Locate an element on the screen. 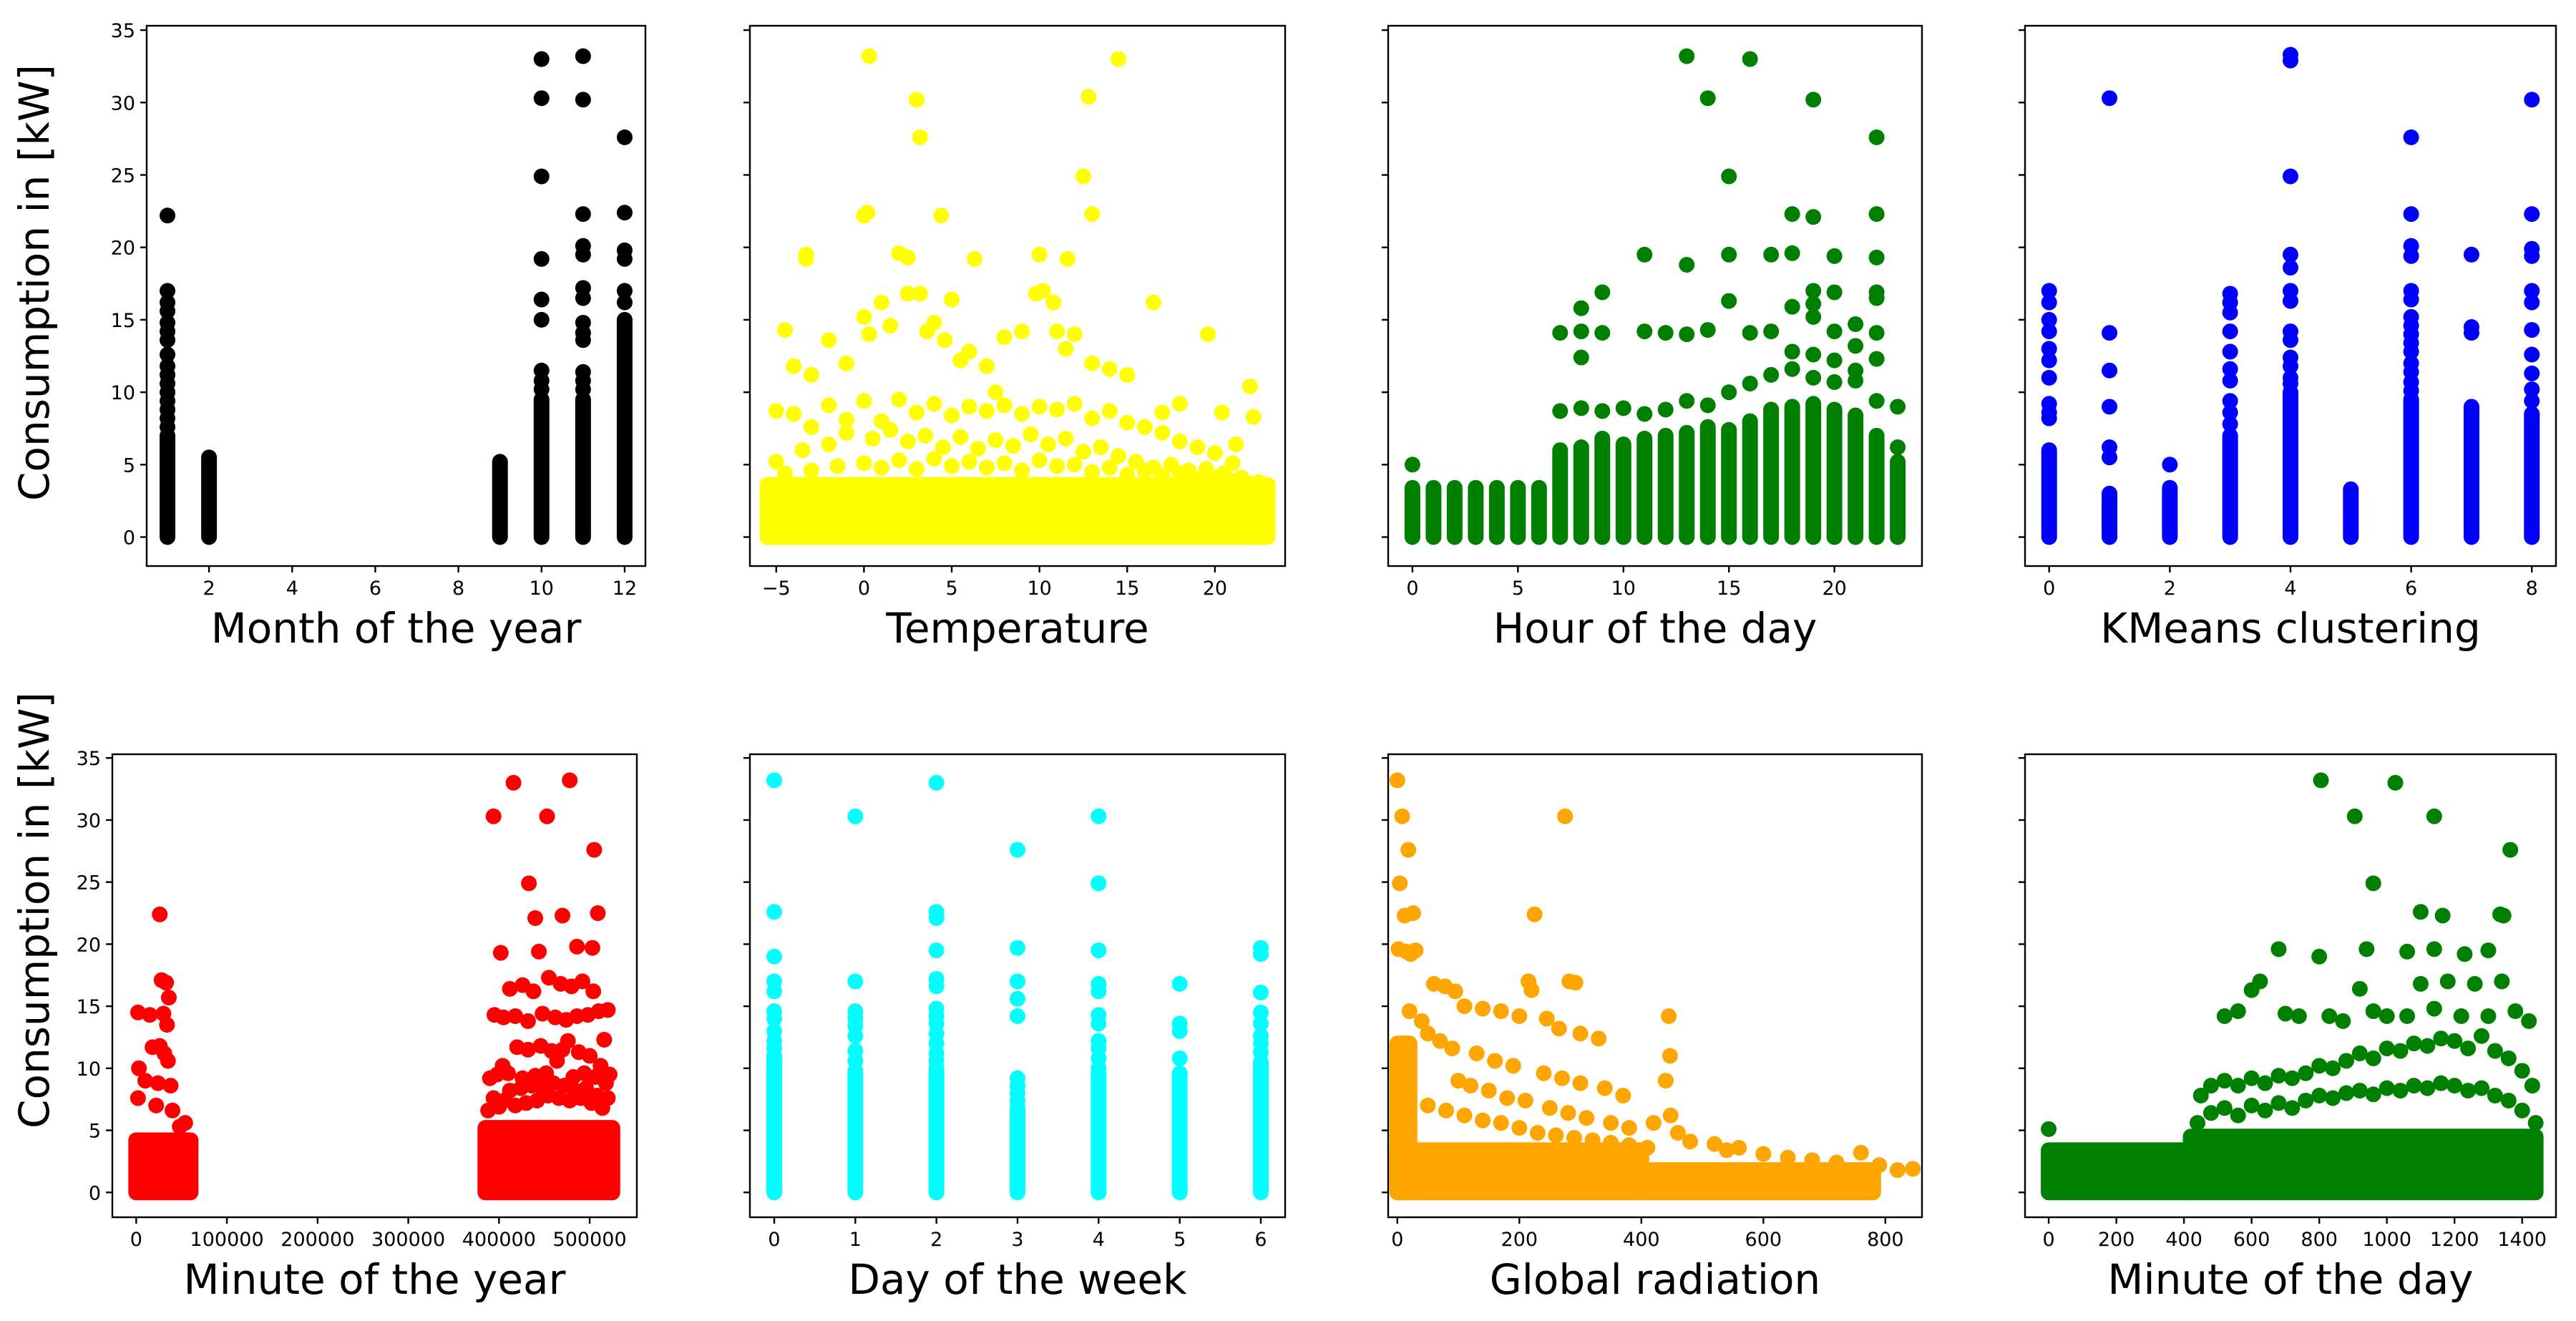 This screenshot has width=2576, height=1321. y-tick-label: 15 is located at coordinates (123, 321).